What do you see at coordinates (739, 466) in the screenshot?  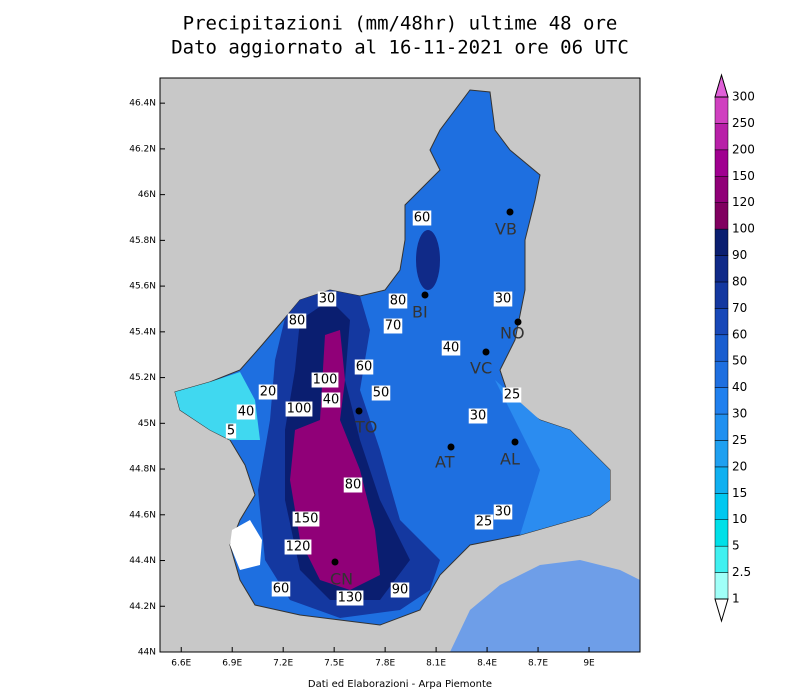 I see `colorbar-label: 20` at bounding box center [739, 466].